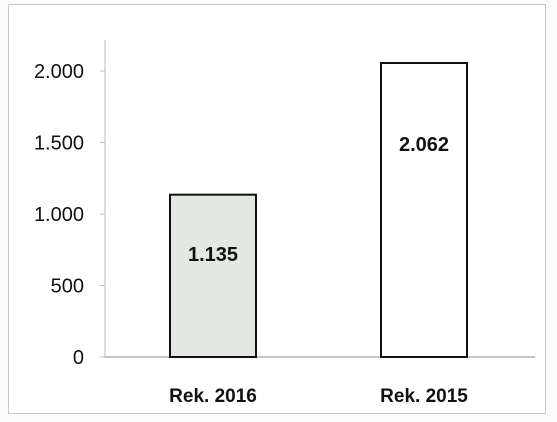 Image resolution: width=557 pixels, height=422 pixels. I want to click on data-label: 2.062, so click(424, 145).